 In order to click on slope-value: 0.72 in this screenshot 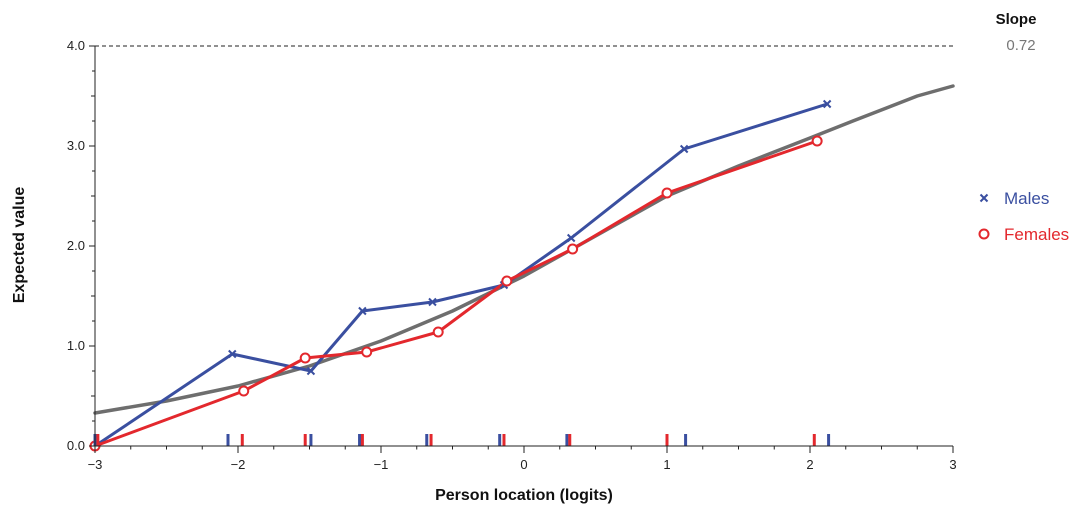, I will do `click(1020, 45)`.